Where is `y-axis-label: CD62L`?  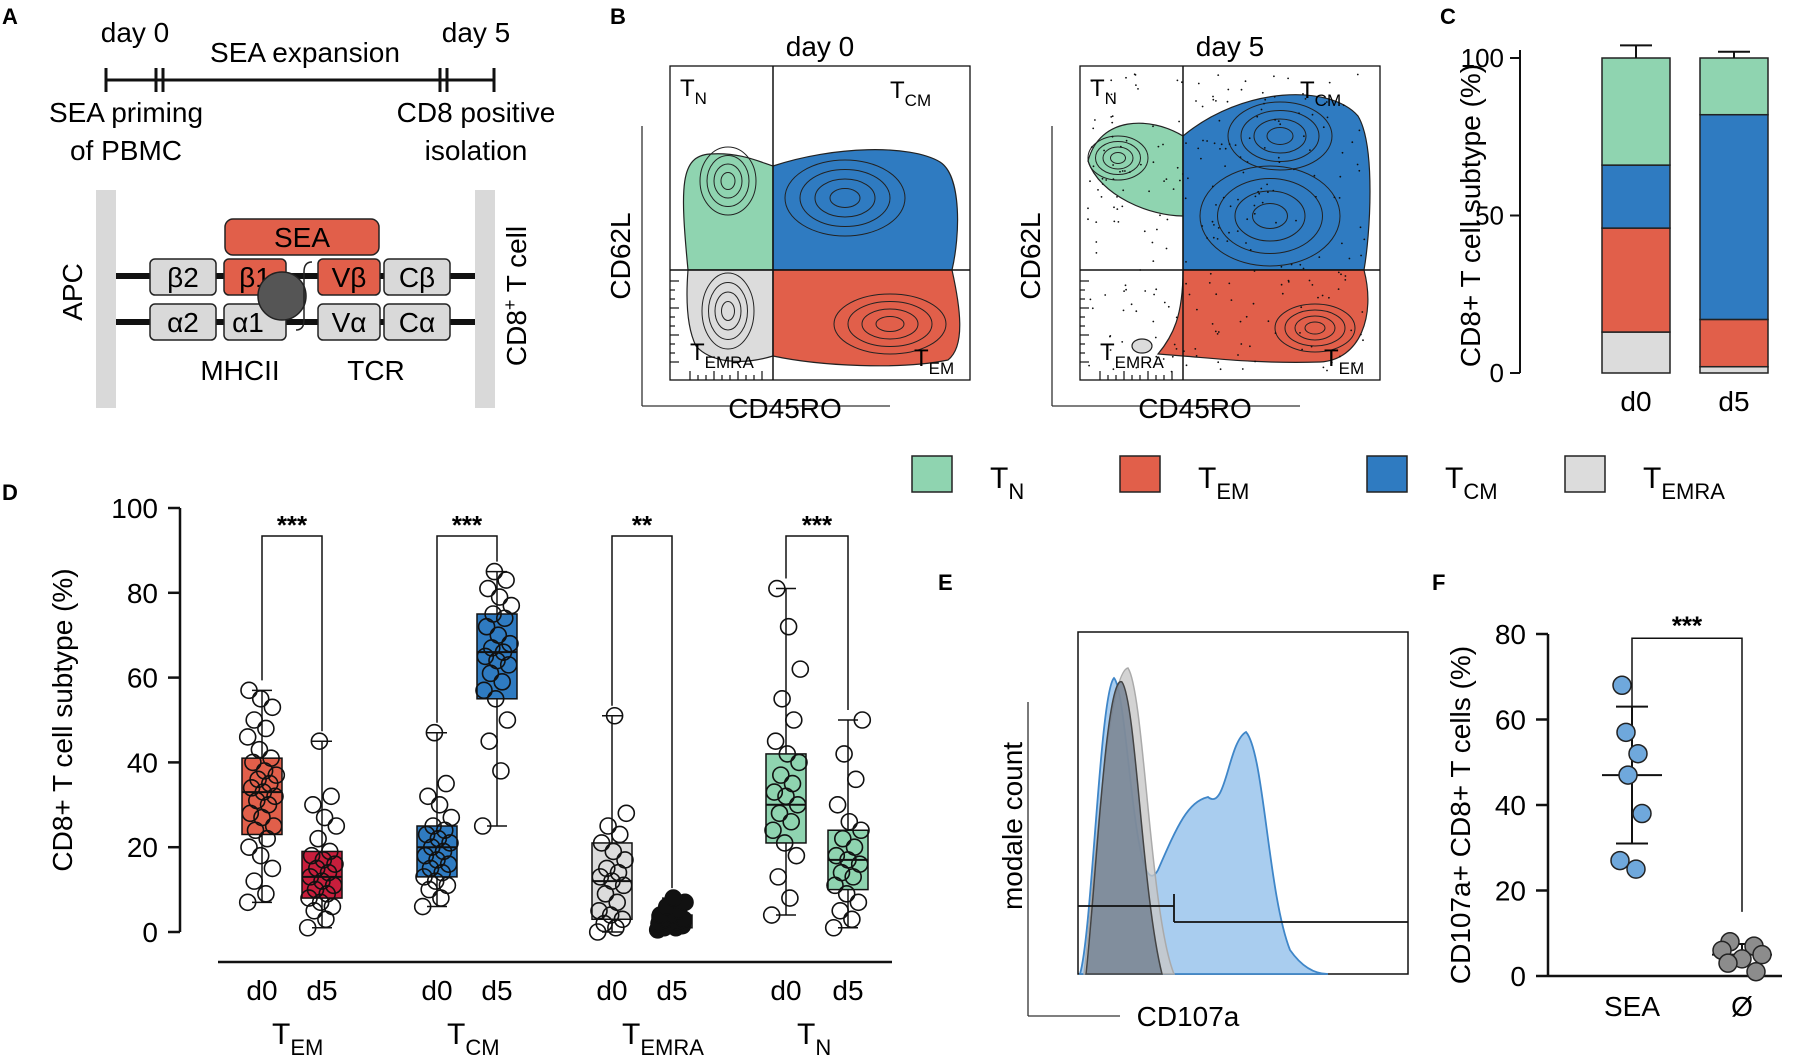 y-axis-label: CD62L is located at coordinates (620, 255).